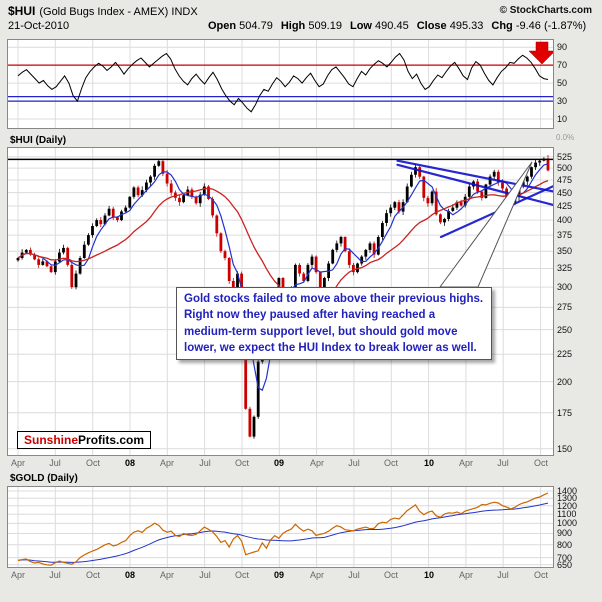 The height and width of the screenshot is (602, 602). I want to click on momentum-indicator-panel, so click(281, 84).